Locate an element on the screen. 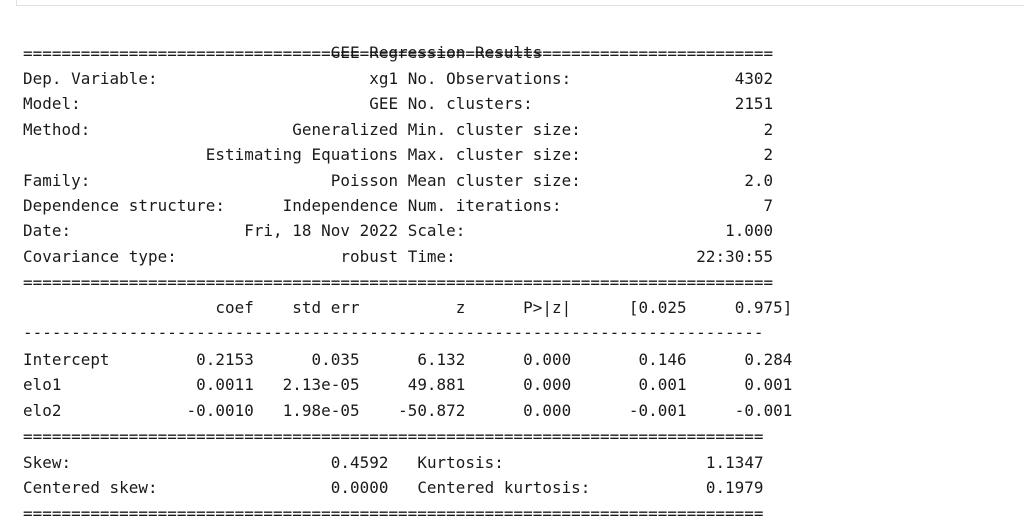 The height and width of the screenshot is (530, 1024). info-label: Mean cluster size: is located at coordinates (494, 180).